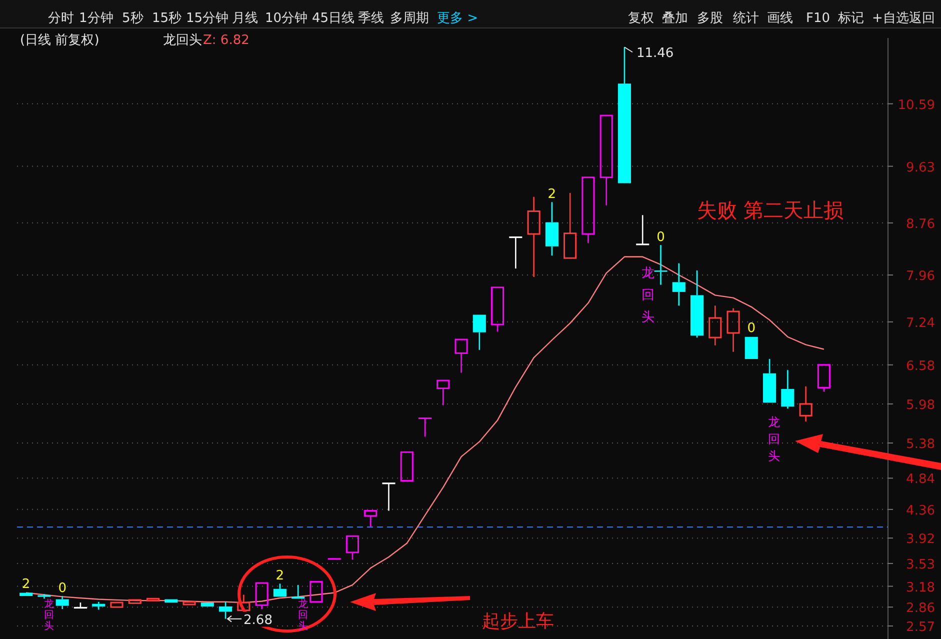 Image resolution: width=941 pixels, height=639 pixels. Describe the element at coordinates (920, 366) in the screenshot. I see `y-tick-label: 6.58` at that location.